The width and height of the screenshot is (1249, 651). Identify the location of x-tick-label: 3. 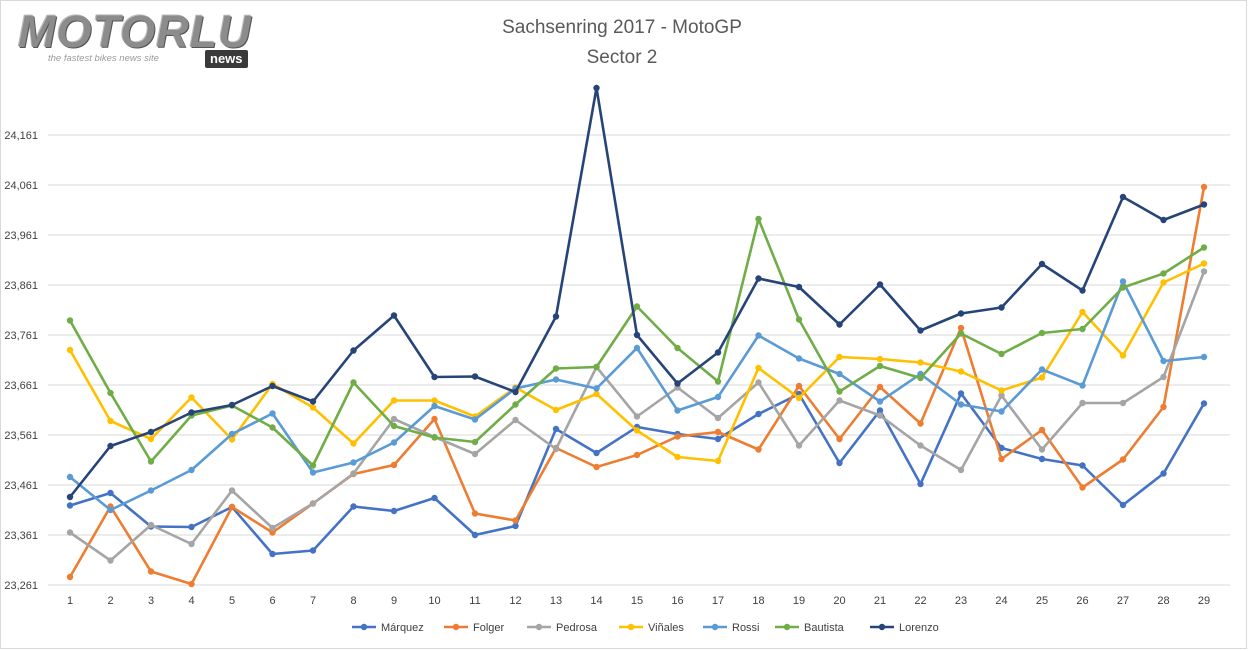
(151, 601).